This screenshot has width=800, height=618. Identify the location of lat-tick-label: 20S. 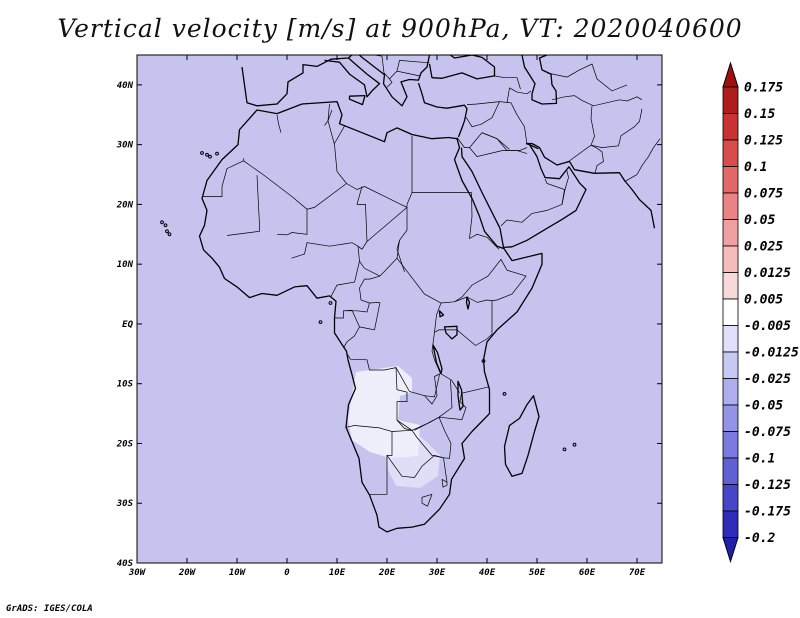
(125, 444).